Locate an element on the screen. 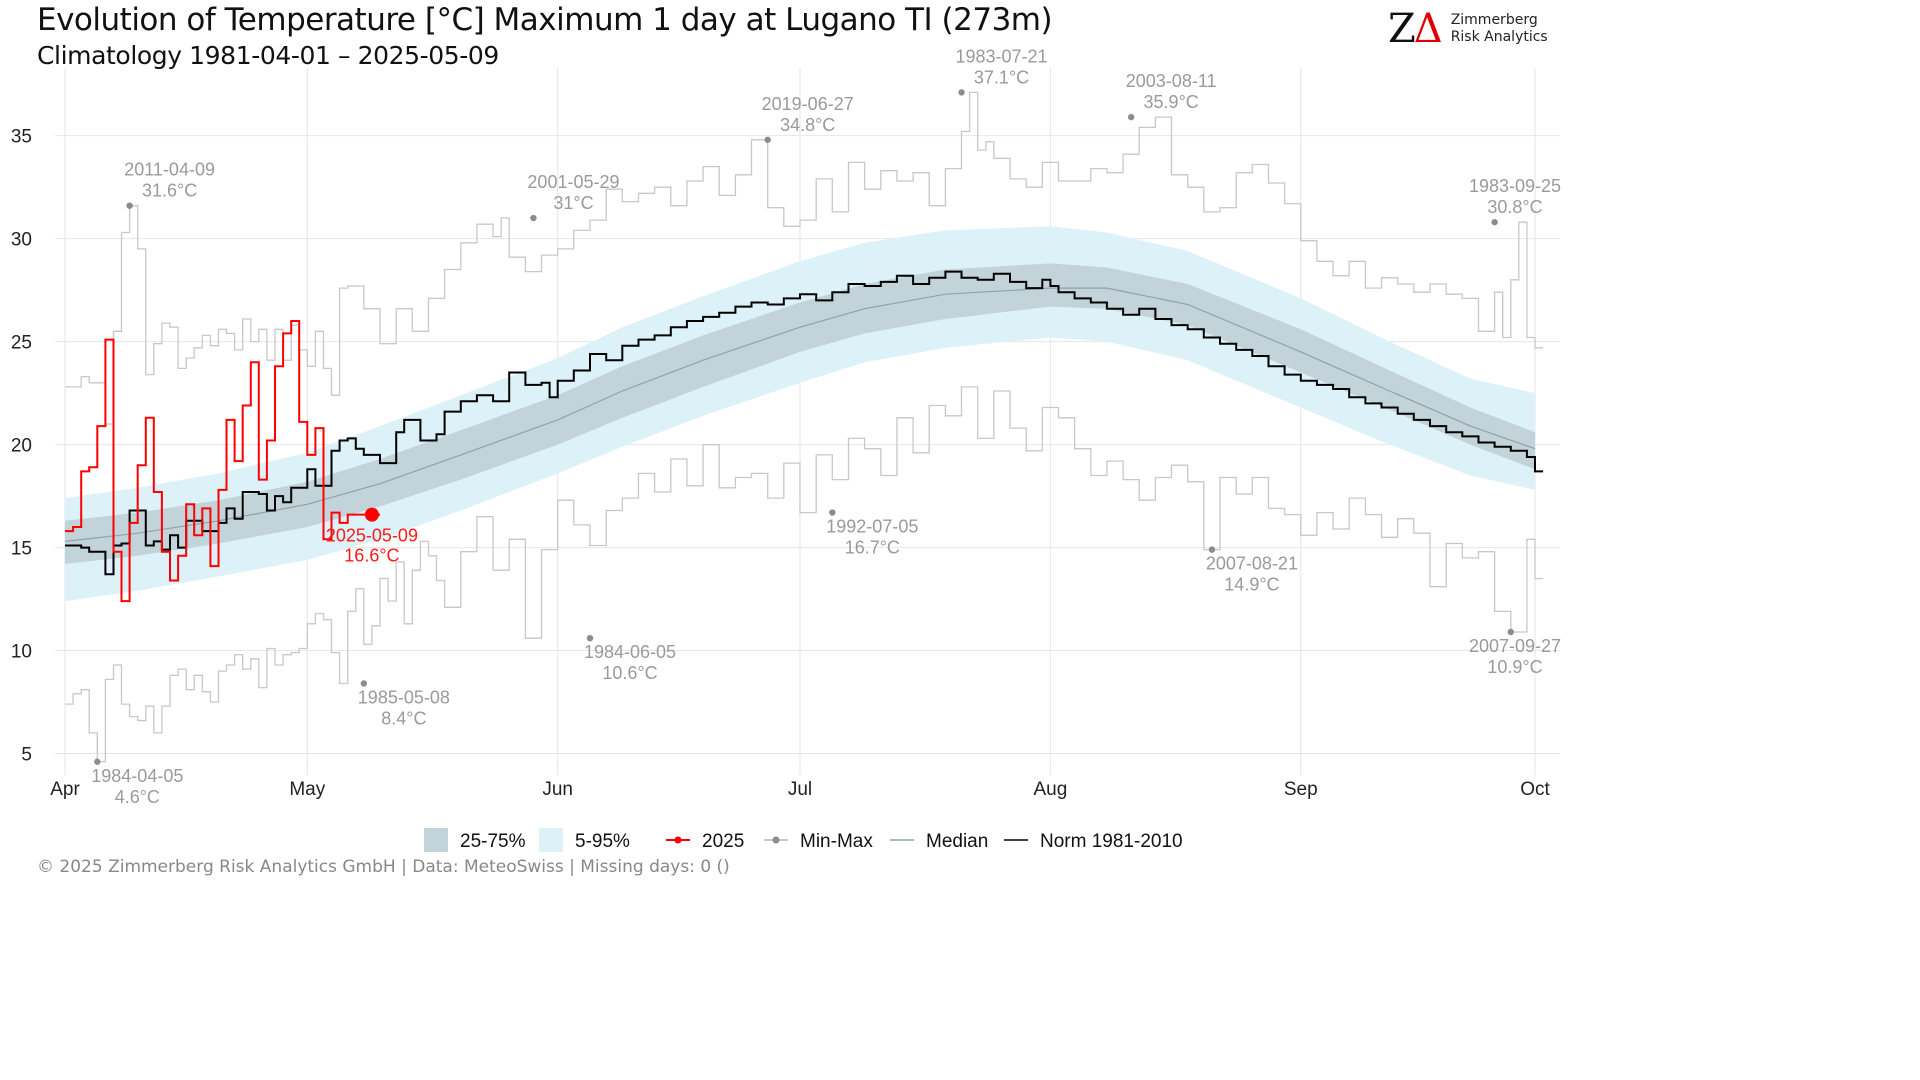 The height and width of the screenshot is (1080, 1920). record-value-label: 37.1°C is located at coordinates (1001, 77).